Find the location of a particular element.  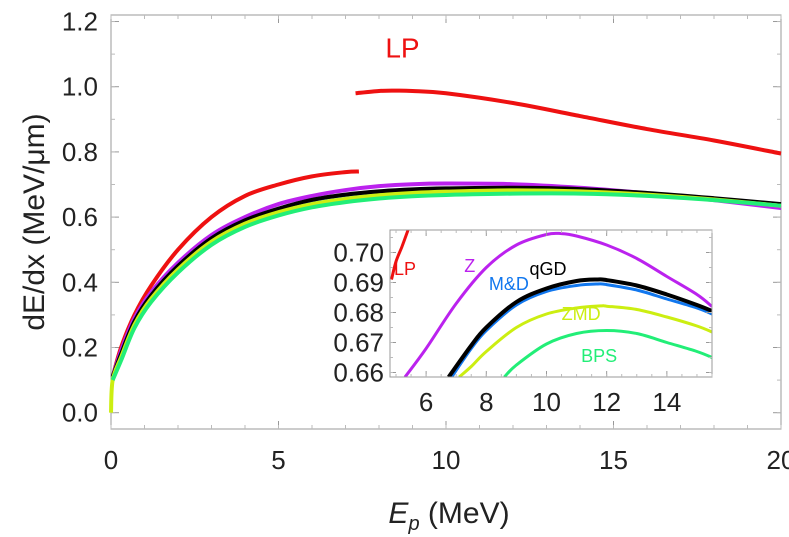

annotation-lp: LP is located at coordinates (402, 47).